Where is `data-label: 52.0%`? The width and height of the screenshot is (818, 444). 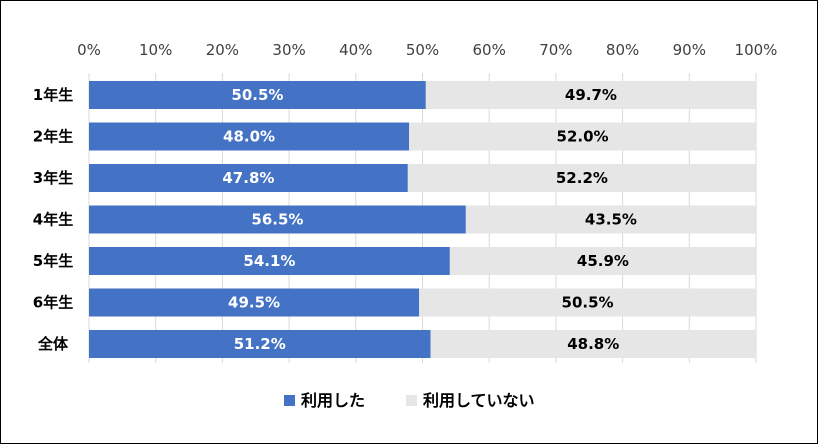 data-label: 52.0% is located at coordinates (583, 137).